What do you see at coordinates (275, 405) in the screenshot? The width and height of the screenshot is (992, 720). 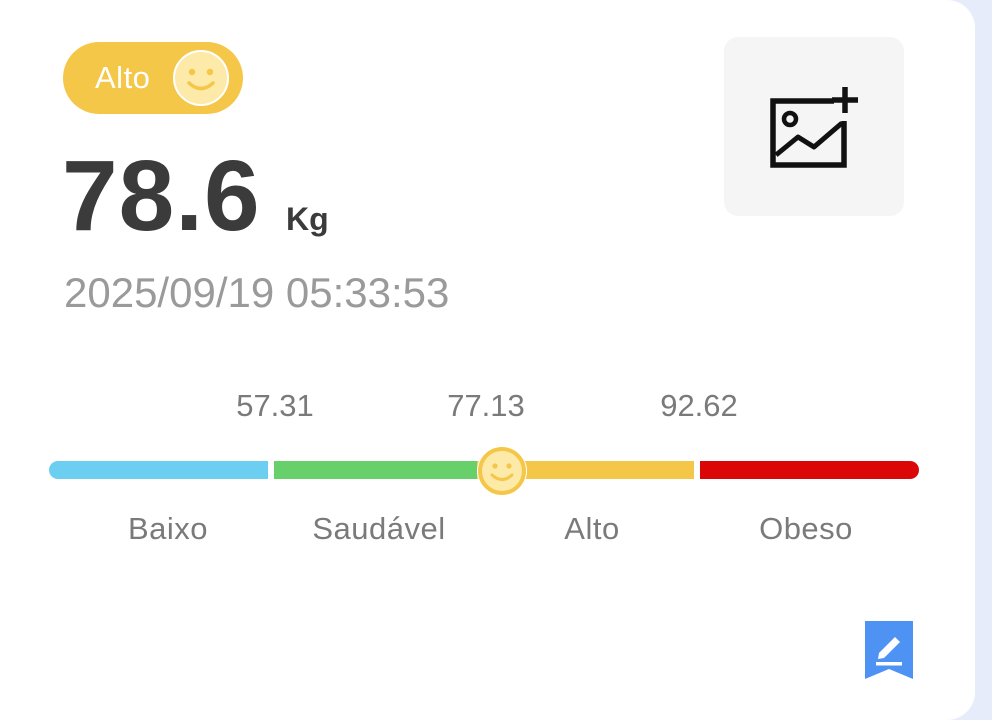 I see `threshold-low-healthy: 57.31` at bounding box center [275, 405].